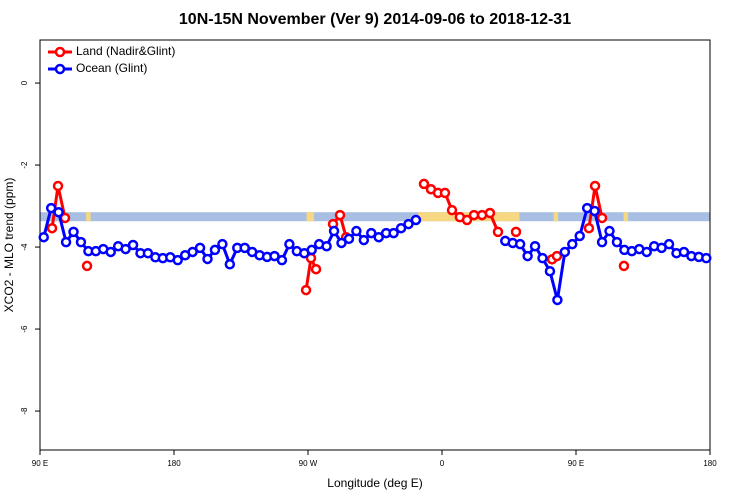  Describe the element at coordinates (24, 82) in the screenshot. I see `y-tick-label: 0` at that location.